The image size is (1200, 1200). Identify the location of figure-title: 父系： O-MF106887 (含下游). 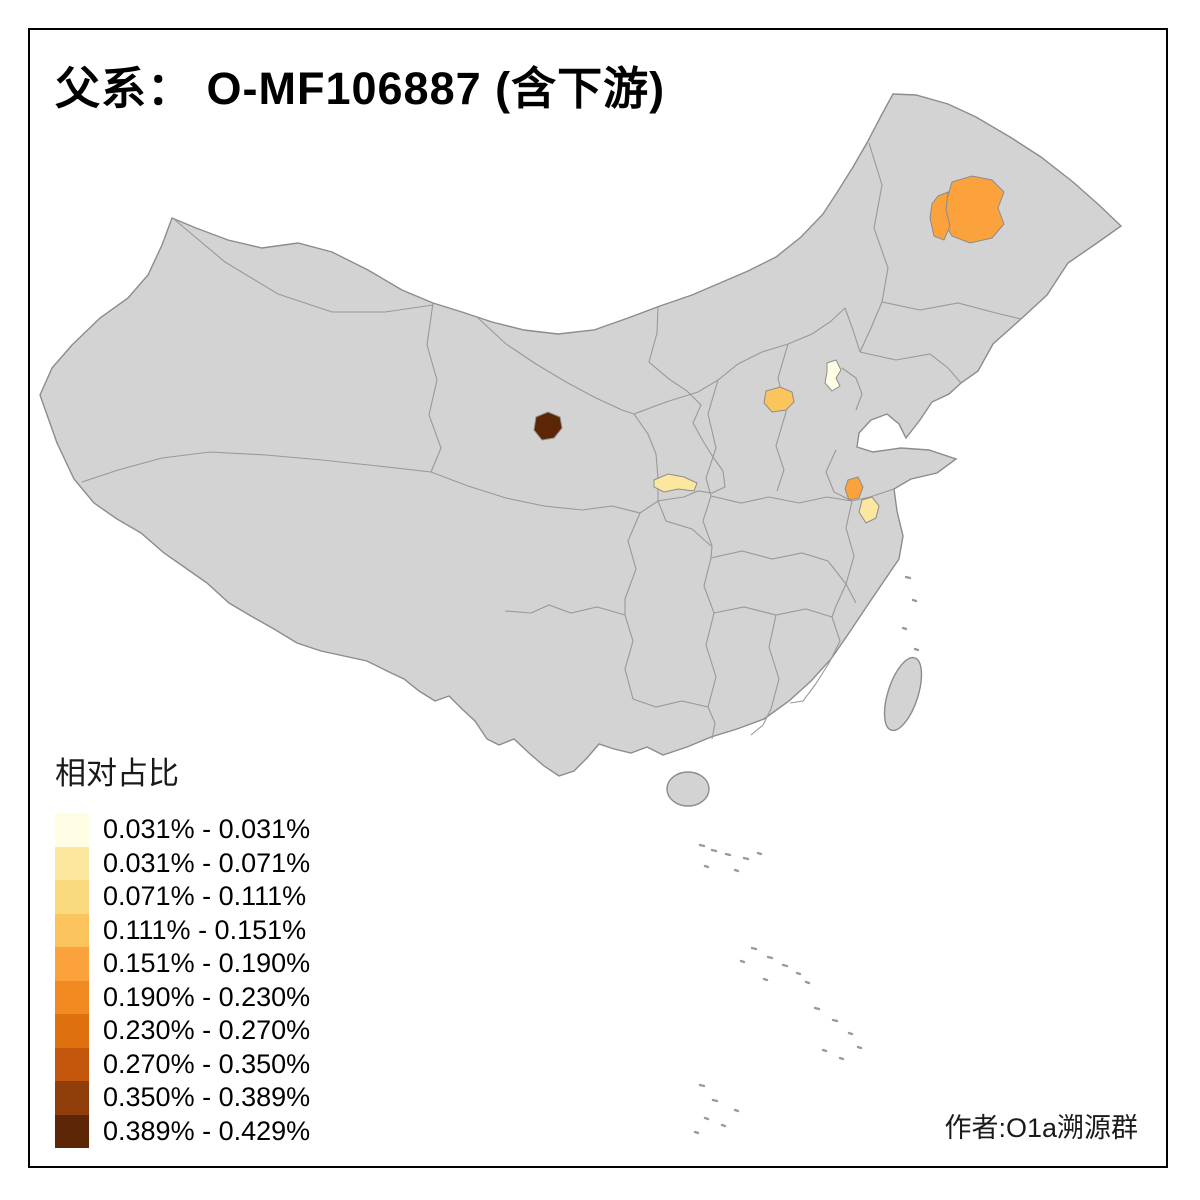
(360, 88).